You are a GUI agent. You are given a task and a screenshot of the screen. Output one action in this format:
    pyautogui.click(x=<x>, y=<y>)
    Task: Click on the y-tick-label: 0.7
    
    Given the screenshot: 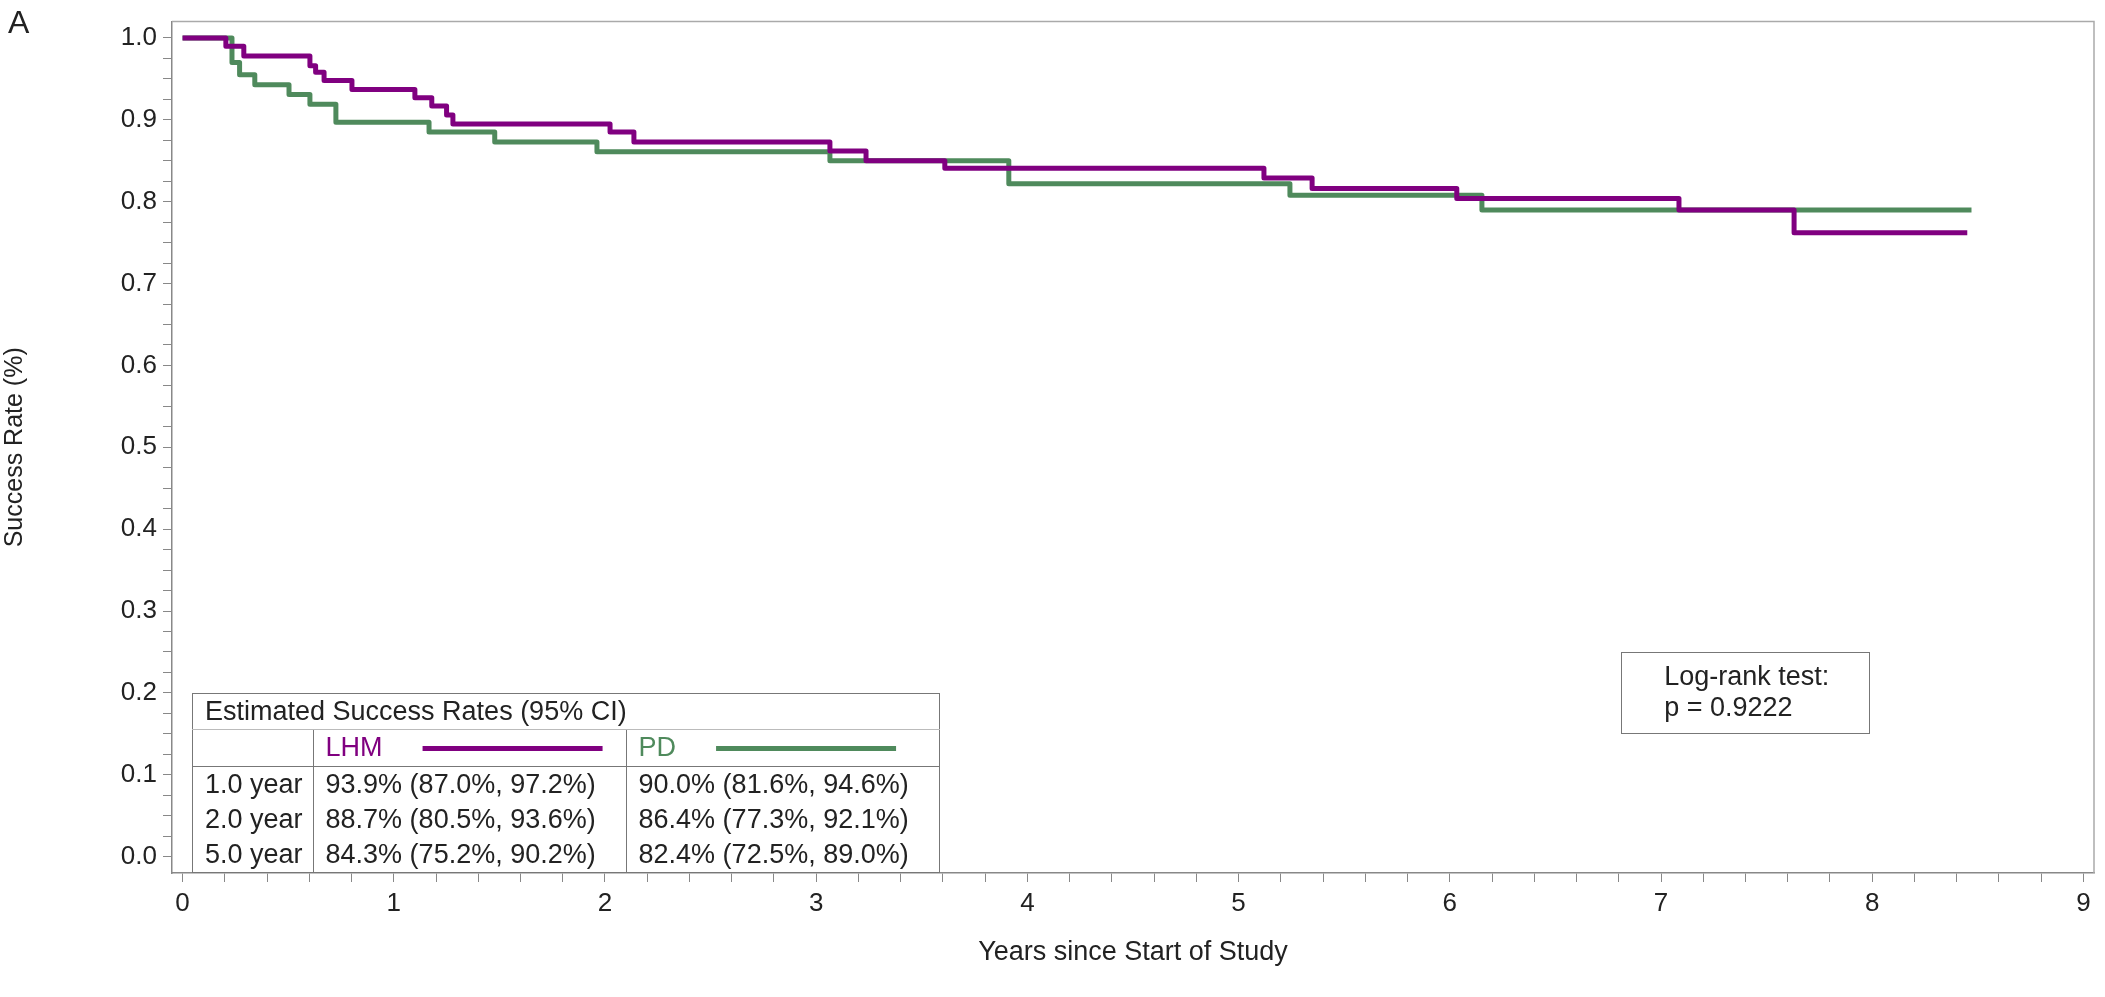 What is the action you would take?
    pyautogui.click(x=138, y=281)
    